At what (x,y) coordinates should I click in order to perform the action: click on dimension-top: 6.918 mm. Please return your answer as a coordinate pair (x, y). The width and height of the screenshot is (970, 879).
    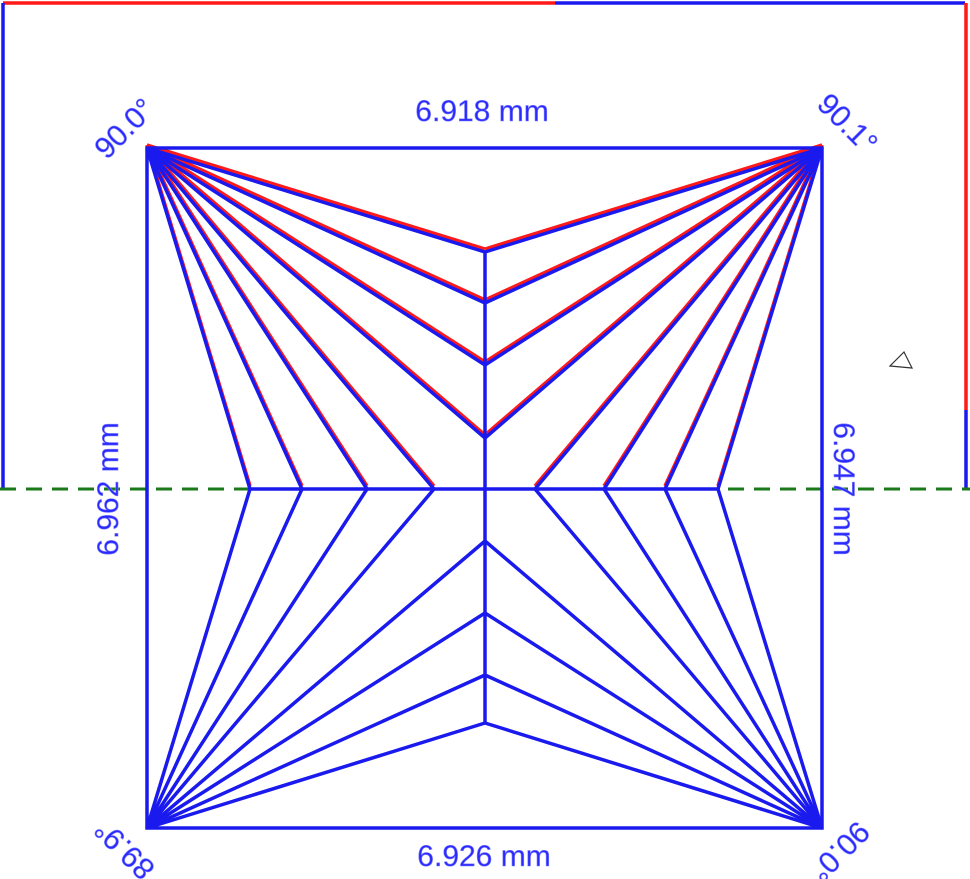
    Looking at the image, I should click on (481, 111).